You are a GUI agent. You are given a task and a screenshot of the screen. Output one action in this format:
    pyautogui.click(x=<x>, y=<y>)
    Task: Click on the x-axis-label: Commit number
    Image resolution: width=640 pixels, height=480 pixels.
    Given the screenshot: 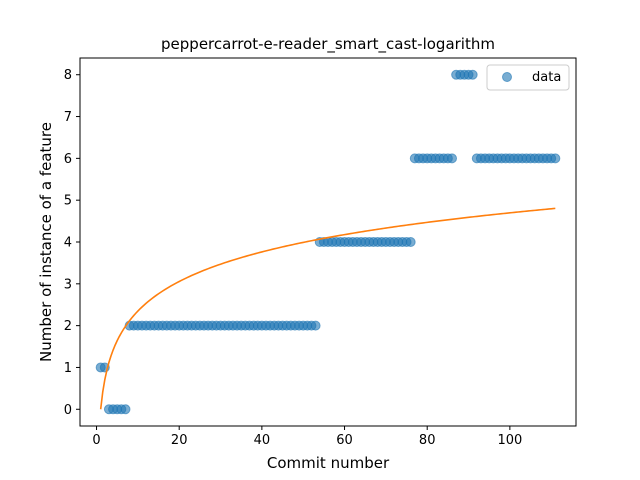 What is the action you would take?
    pyautogui.click(x=328, y=463)
    